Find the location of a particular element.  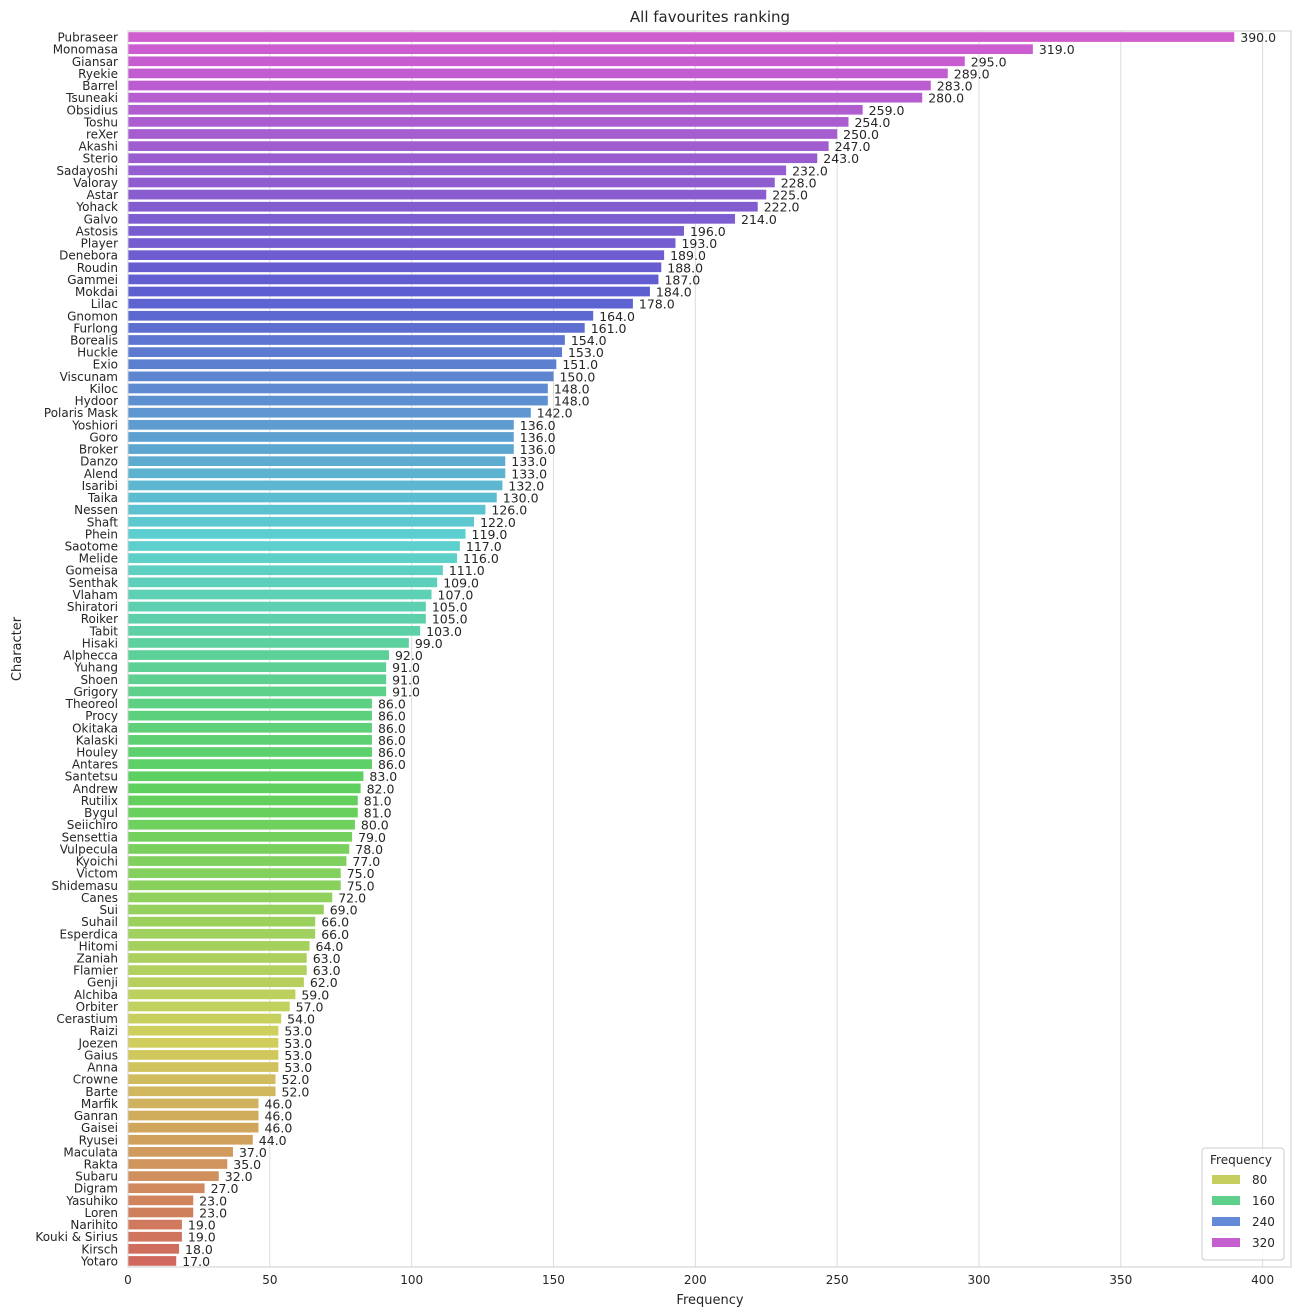

x-tick-label: 400 is located at coordinates (1262, 1280).